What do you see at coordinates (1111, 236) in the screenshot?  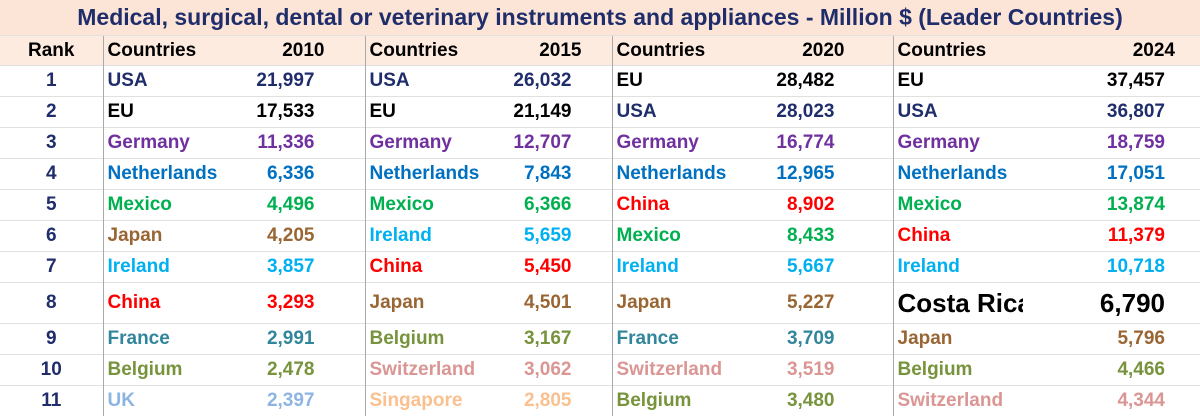 I see `value-cell: 11,379` at bounding box center [1111, 236].